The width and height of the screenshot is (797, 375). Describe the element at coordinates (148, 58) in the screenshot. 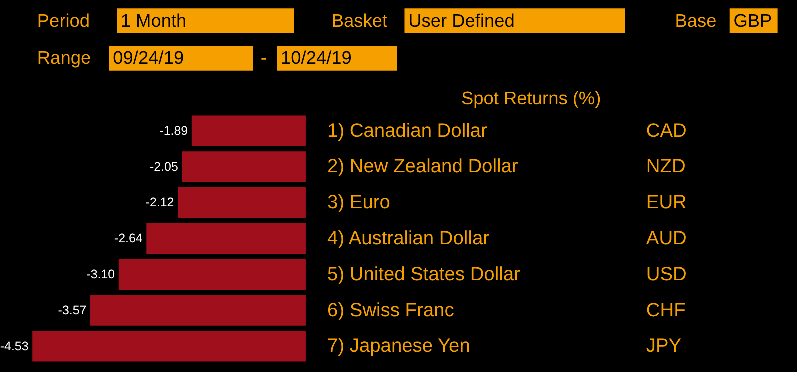

I see `text: 09/24/19` at that location.